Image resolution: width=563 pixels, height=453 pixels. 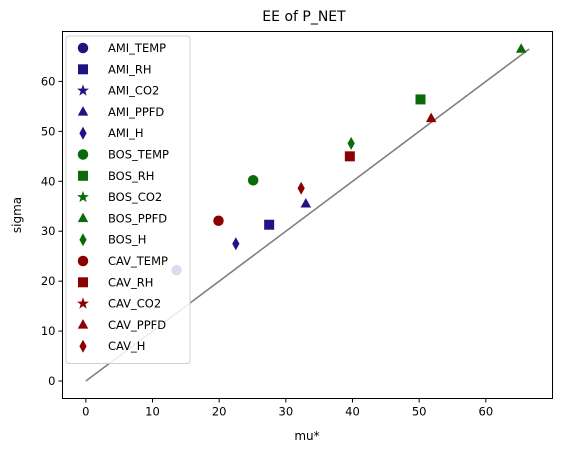 What do you see at coordinates (219, 412) in the screenshot?
I see `x-tick-label: 20` at bounding box center [219, 412].